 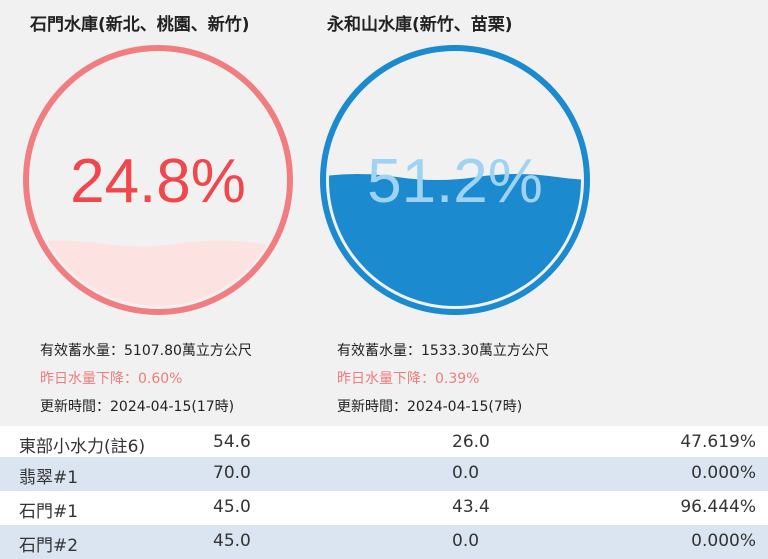 What do you see at coordinates (137, 407) in the screenshot?
I see `update-time: 更新時間：2024-04-15(17時)` at bounding box center [137, 407].